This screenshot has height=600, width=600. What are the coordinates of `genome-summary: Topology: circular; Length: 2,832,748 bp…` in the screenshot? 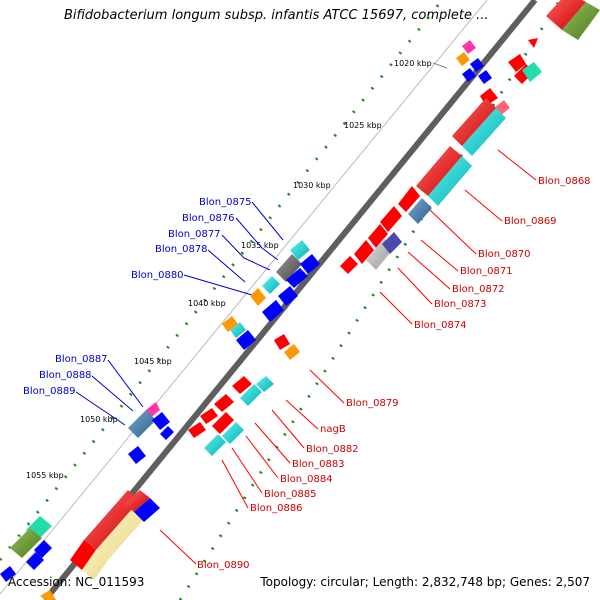 It's located at (425, 582).